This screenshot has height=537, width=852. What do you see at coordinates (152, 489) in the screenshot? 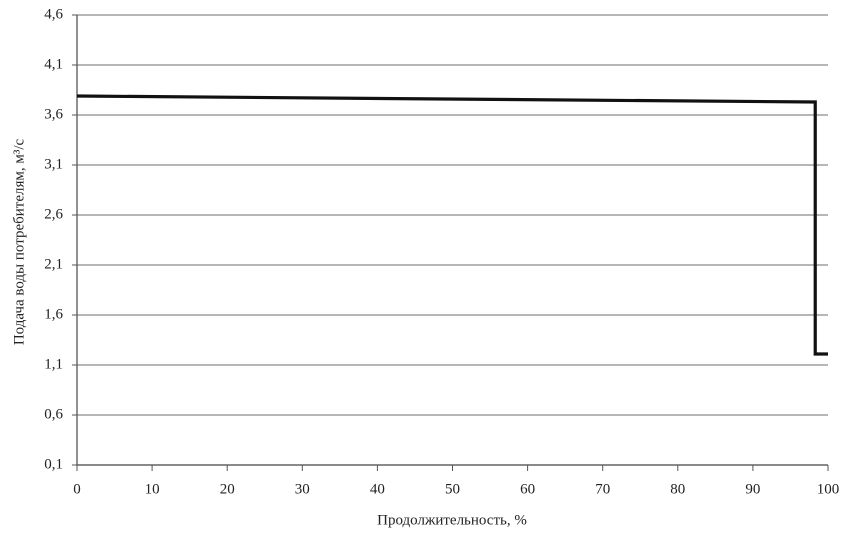
I see `x-tick-label: 10` at bounding box center [152, 489].